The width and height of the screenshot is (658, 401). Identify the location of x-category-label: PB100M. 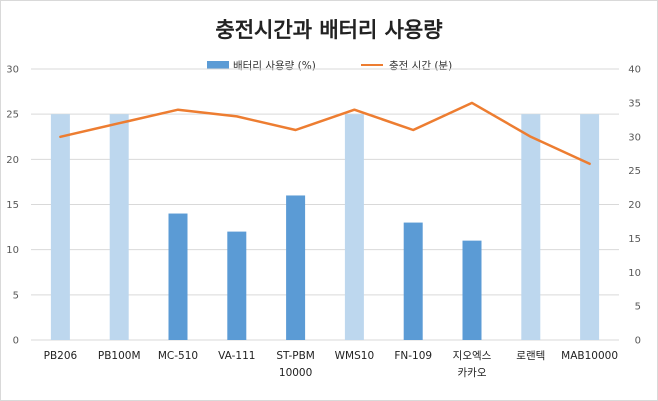
(119, 356).